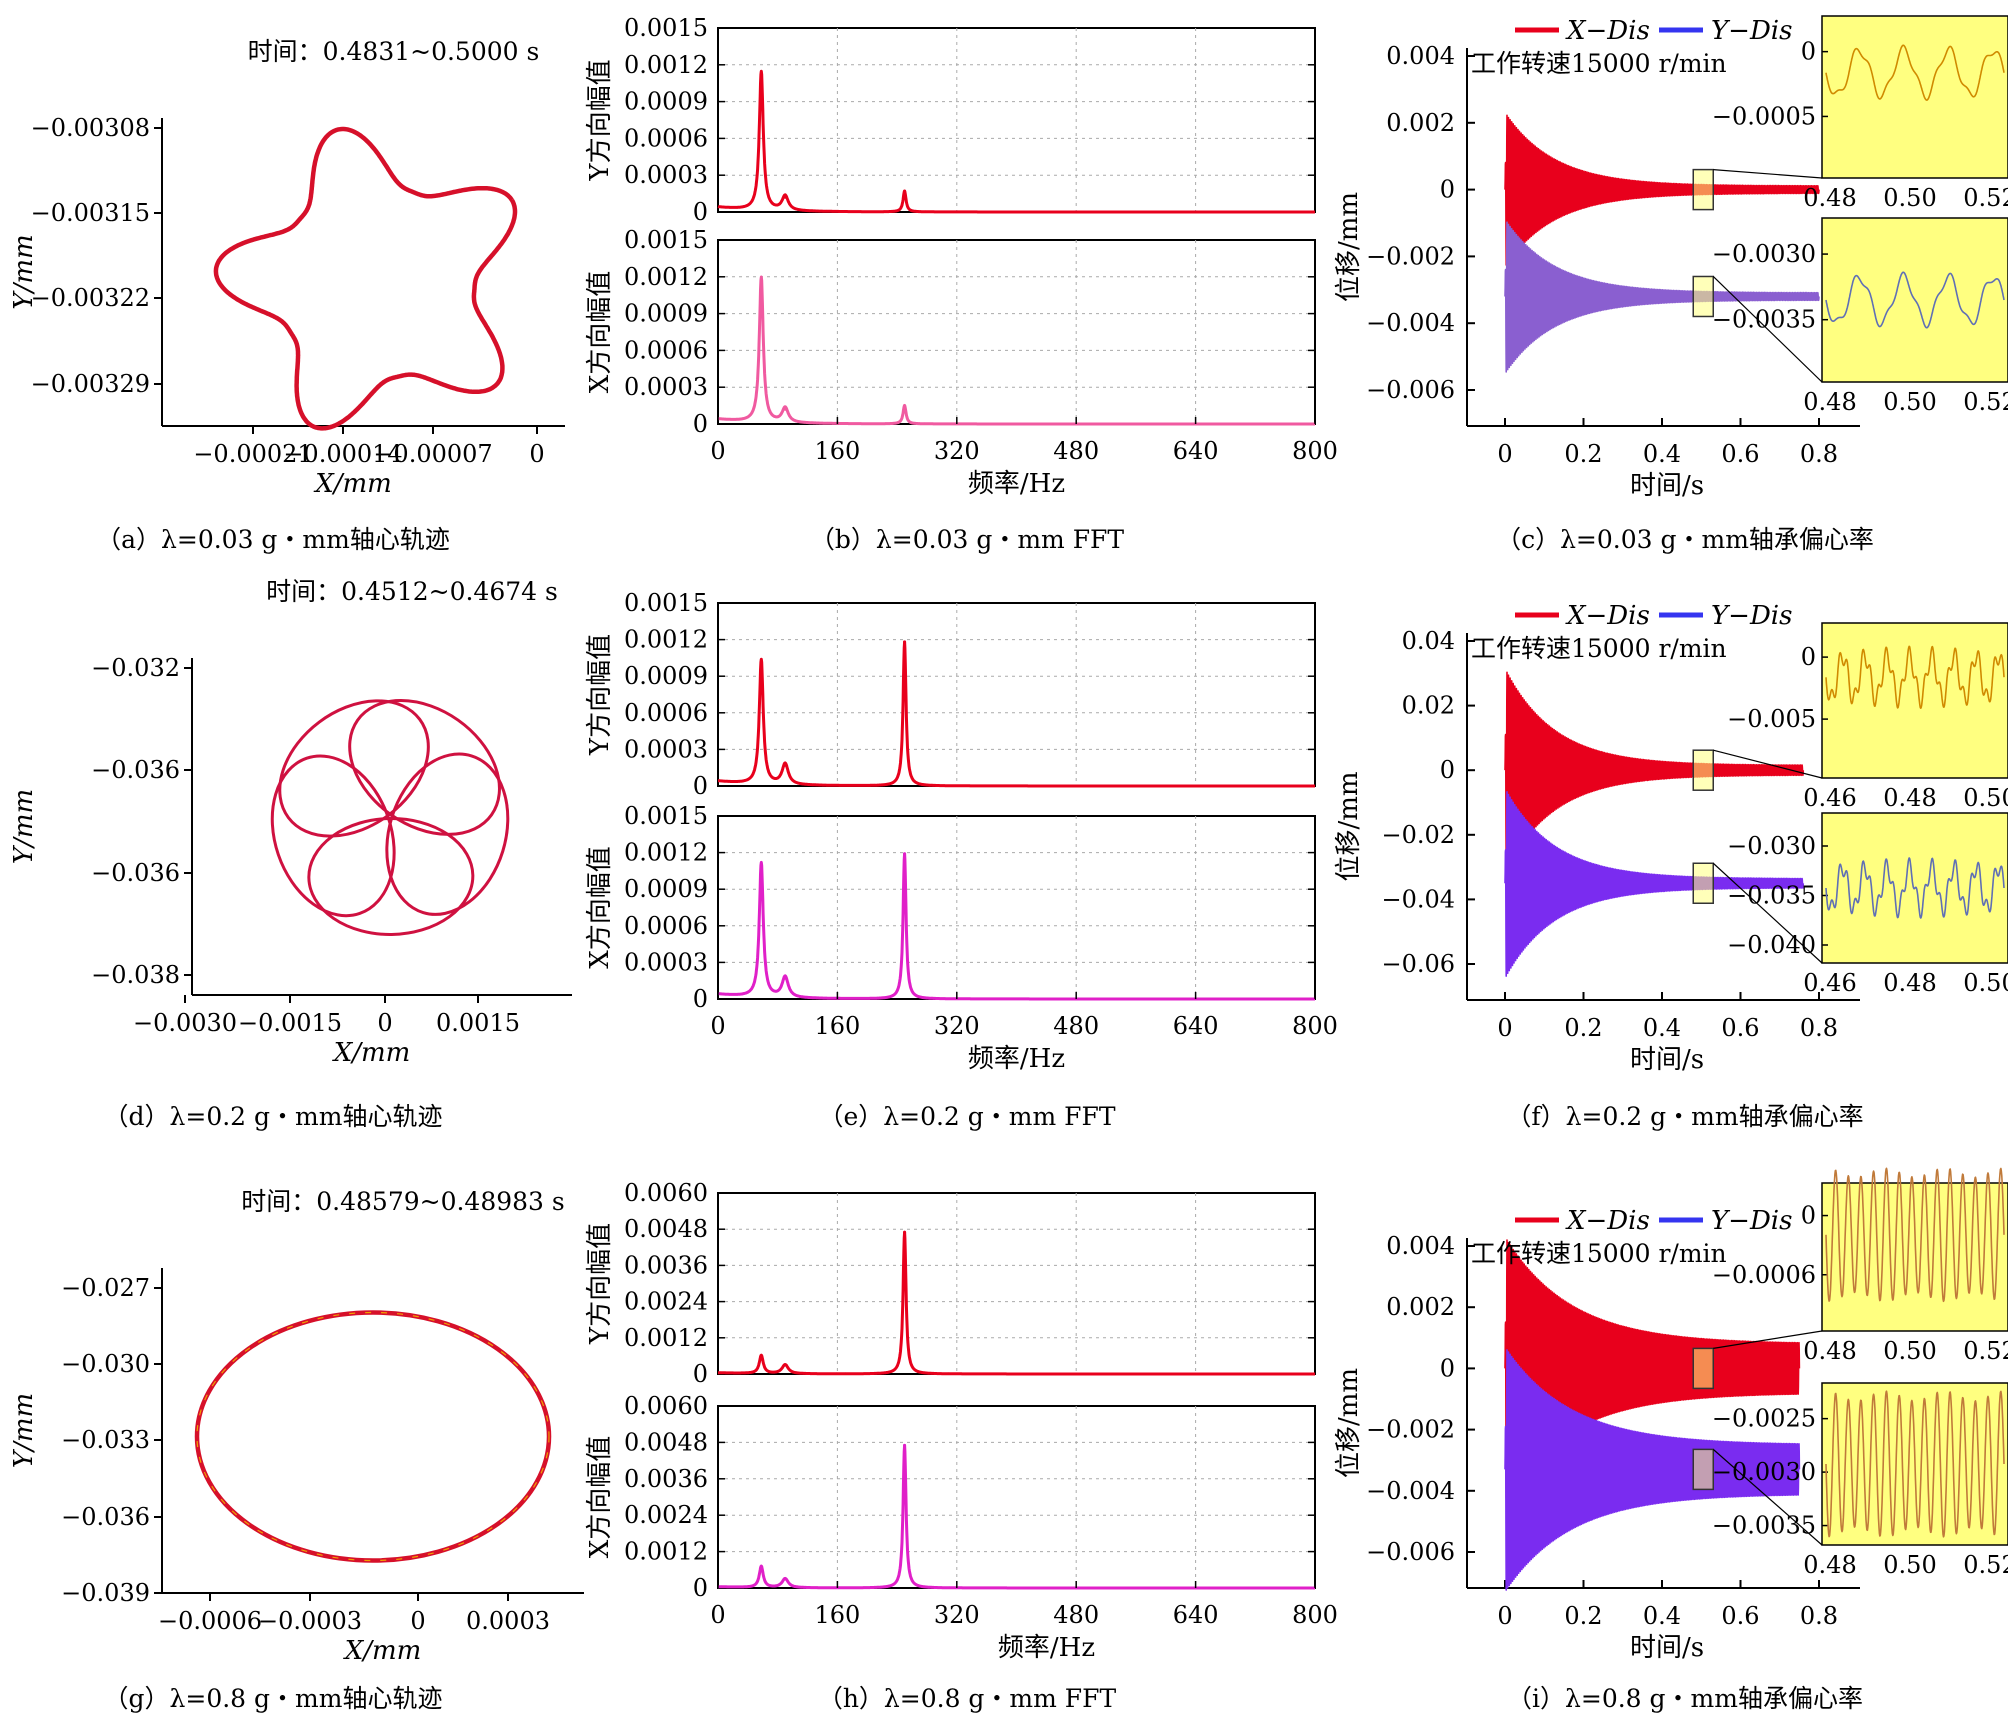 The height and width of the screenshot is (1726, 2008). What do you see at coordinates (105, 1440) in the screenshot?
I see `y-tick-label: −0.033` at bounding box center [105, 1440].